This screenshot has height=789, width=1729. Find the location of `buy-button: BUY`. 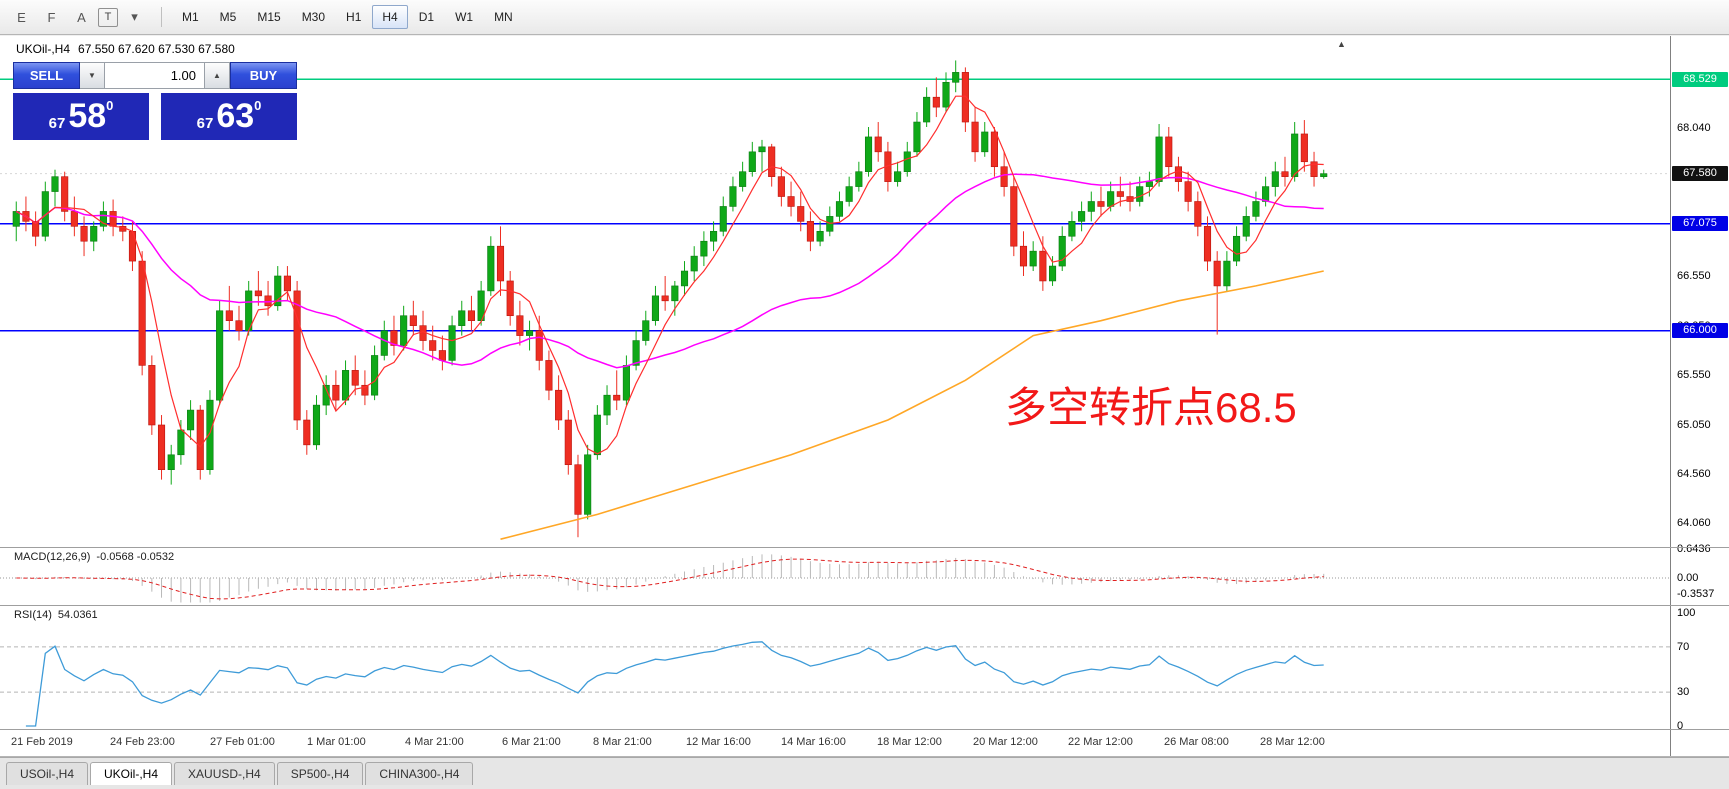

buy-button: BUY is located at coordinates (263, 75).